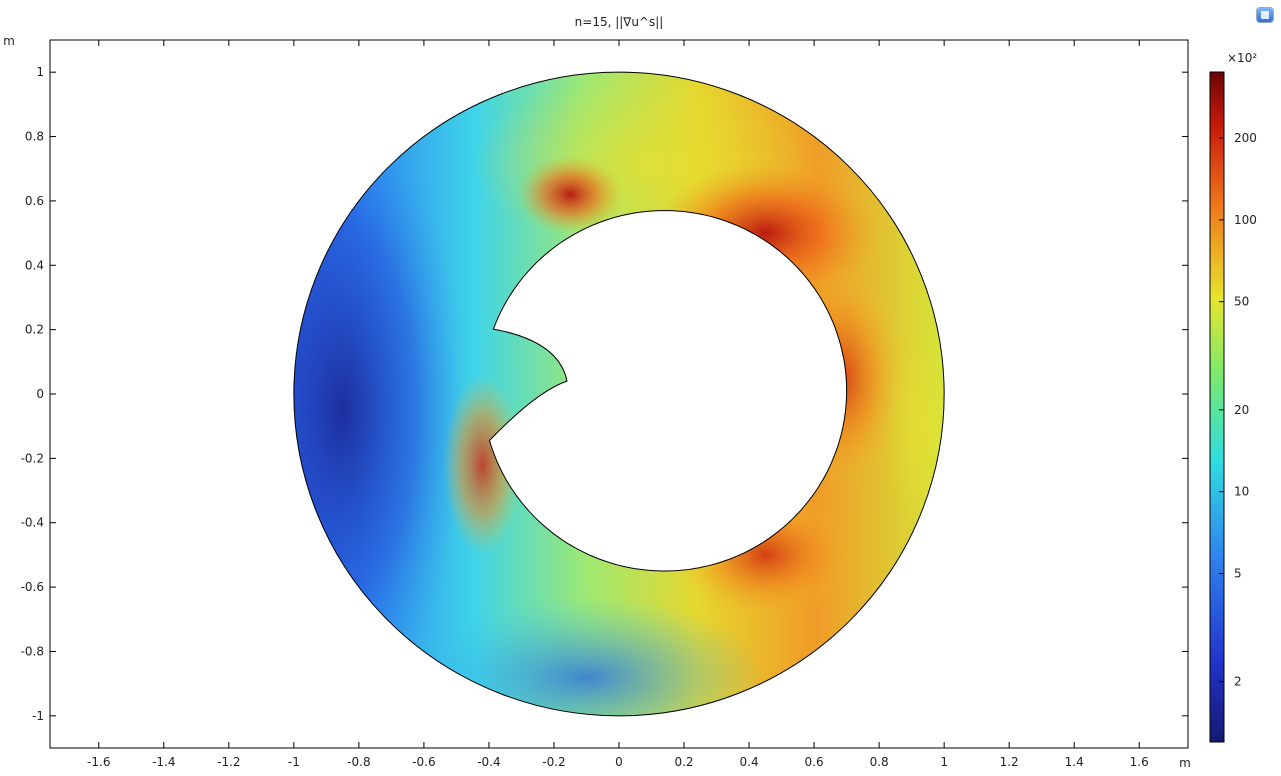 The width and height of the screenshot is (1281, 776). What do you see at coordinates (1238, 574) in the screenshot?
I see `colorbar-tick-label: 5` at bounding box center [1238, 574].